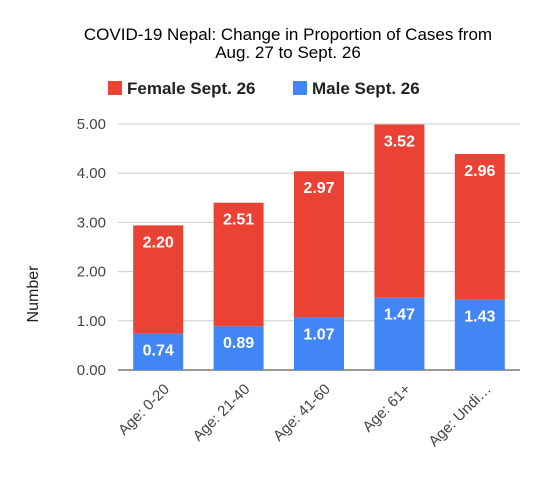 This screenshot has height=489, width=551. I want to click on x-tick-label: Age: 21-40, so click(222, 413).